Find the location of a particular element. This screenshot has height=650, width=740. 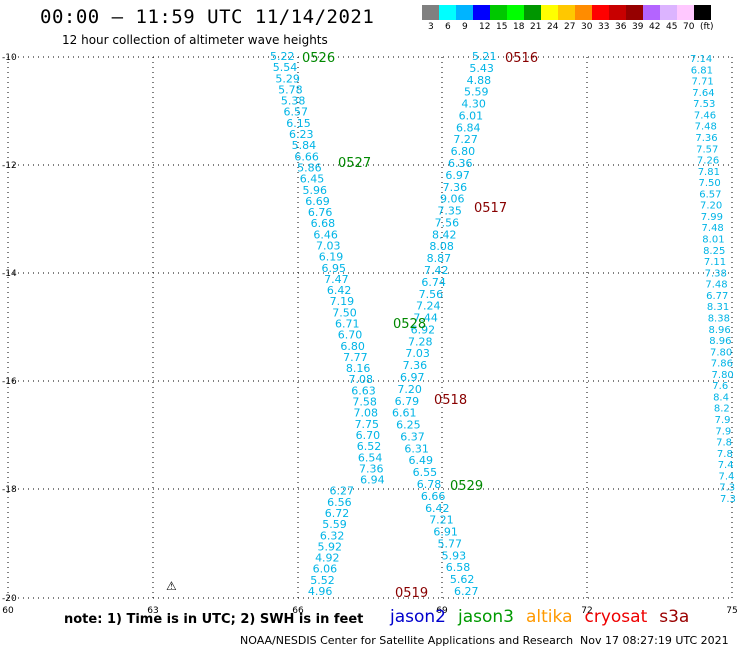

swh-value: 7.11 is located at coordinates (715, 262).